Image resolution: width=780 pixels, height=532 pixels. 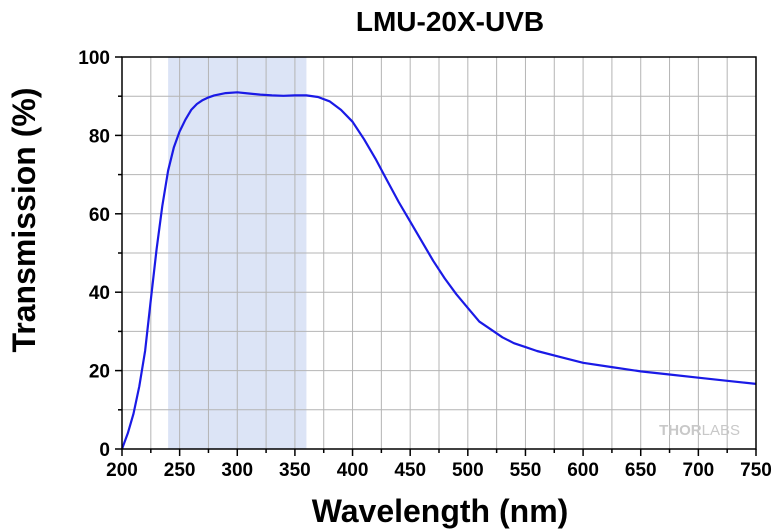 What do you see at coordinates (353, 470) in the screenshot?
I see `x-tick-label: 400` at bounding box center [353, 470].